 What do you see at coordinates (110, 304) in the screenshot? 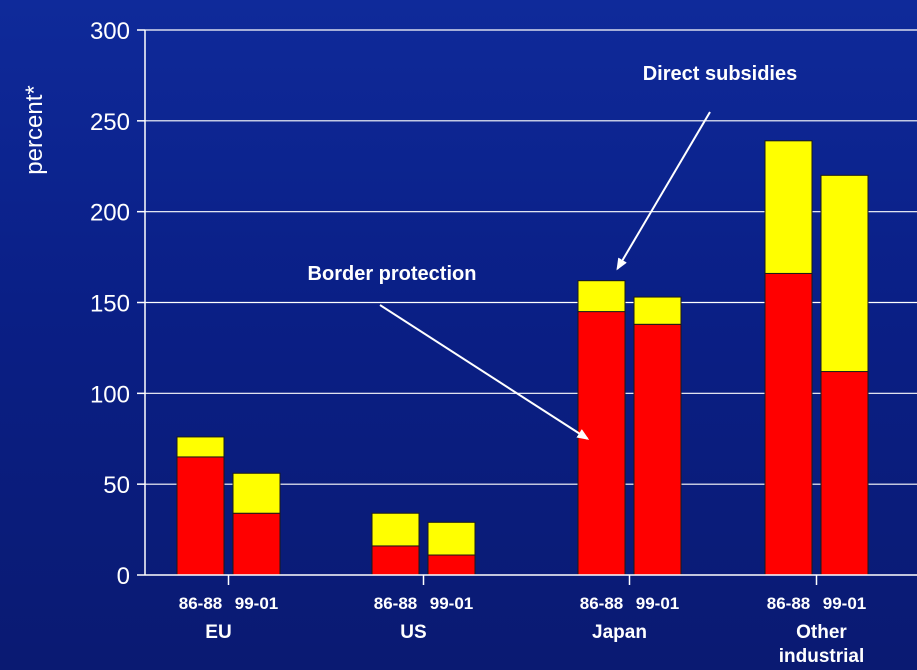
I see `y-tick-label: 150` at bounding box center [110, 304].